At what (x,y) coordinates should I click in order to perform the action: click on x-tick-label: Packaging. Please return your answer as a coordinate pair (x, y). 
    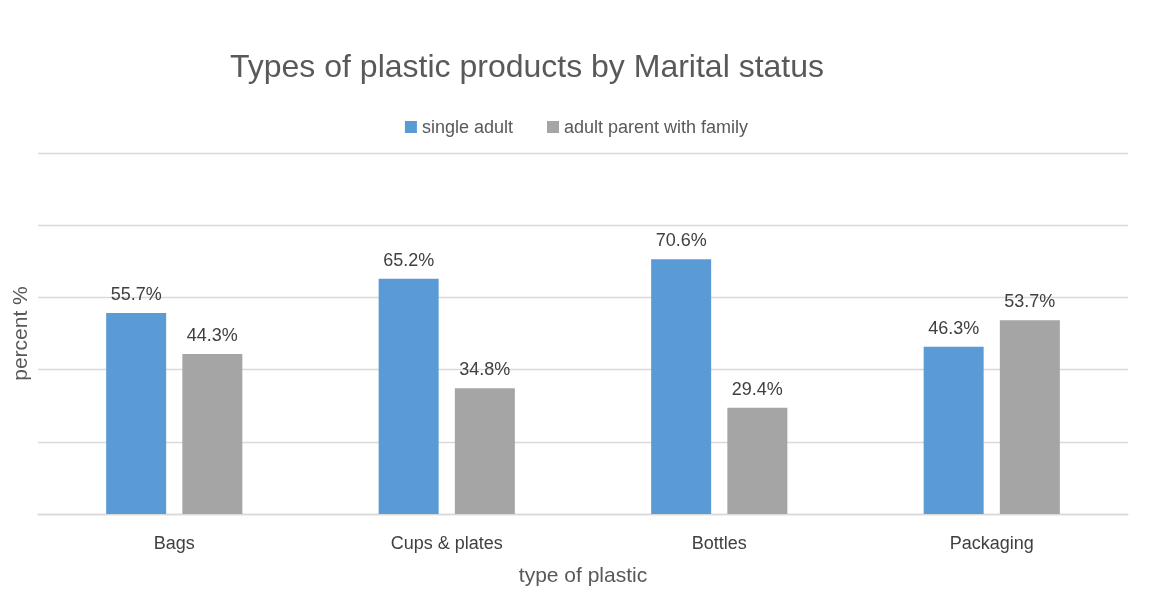
    Looking at the image, I should click on (991, 543).